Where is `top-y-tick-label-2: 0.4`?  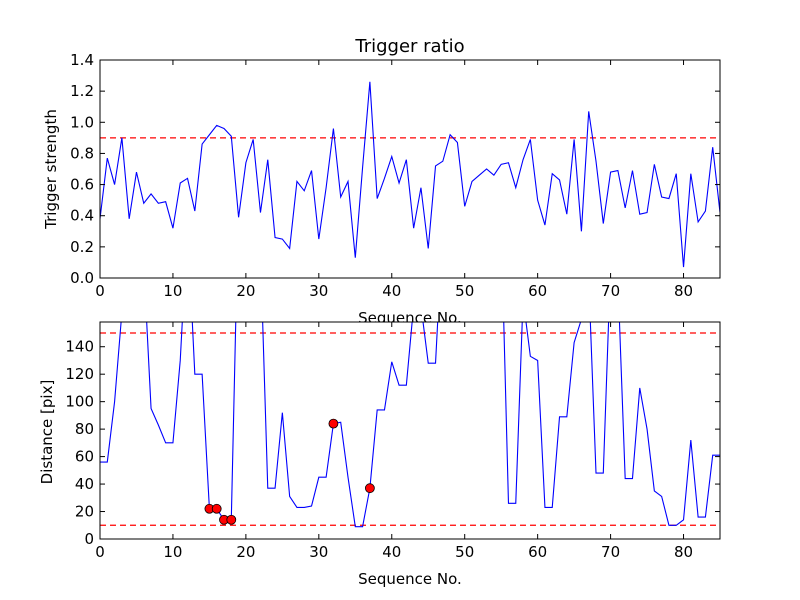
top-y-tick-label-2: 0.4 is located at coordinates (82, 216).